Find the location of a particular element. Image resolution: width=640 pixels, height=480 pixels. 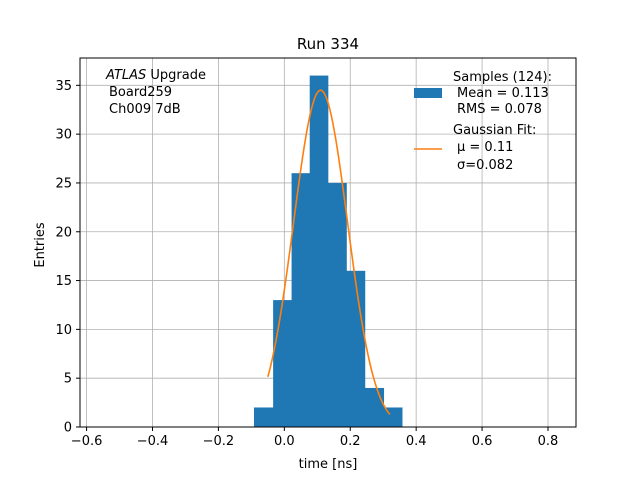

y-axis-label: Entries is located at coordinates (40, 245).